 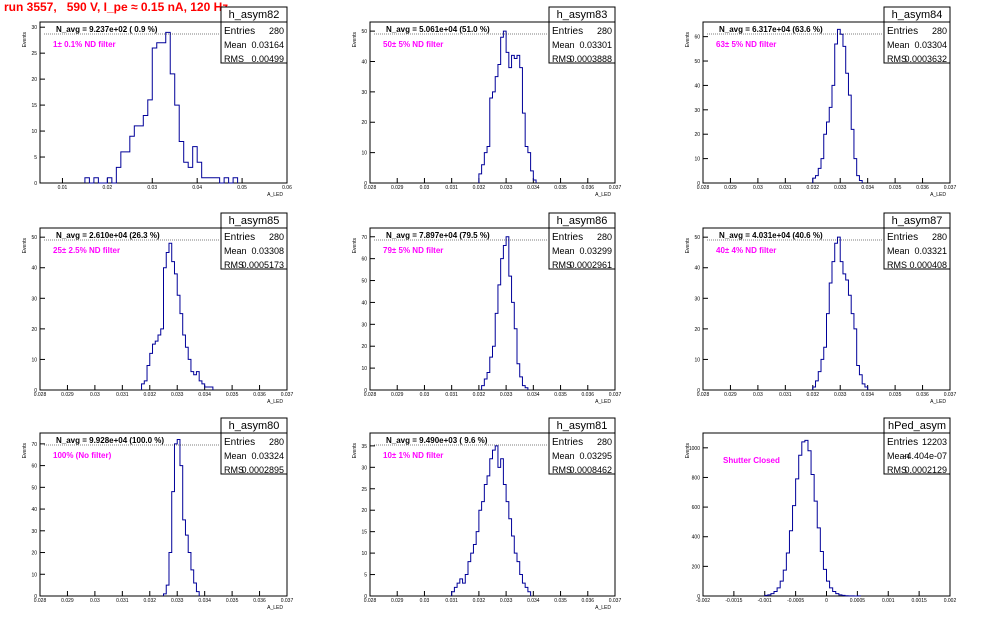 What do you see at coordinates (267, 45) in the screenshot?
I see `stats-value-mean: 0.03164` at bounding box center [267, 45].